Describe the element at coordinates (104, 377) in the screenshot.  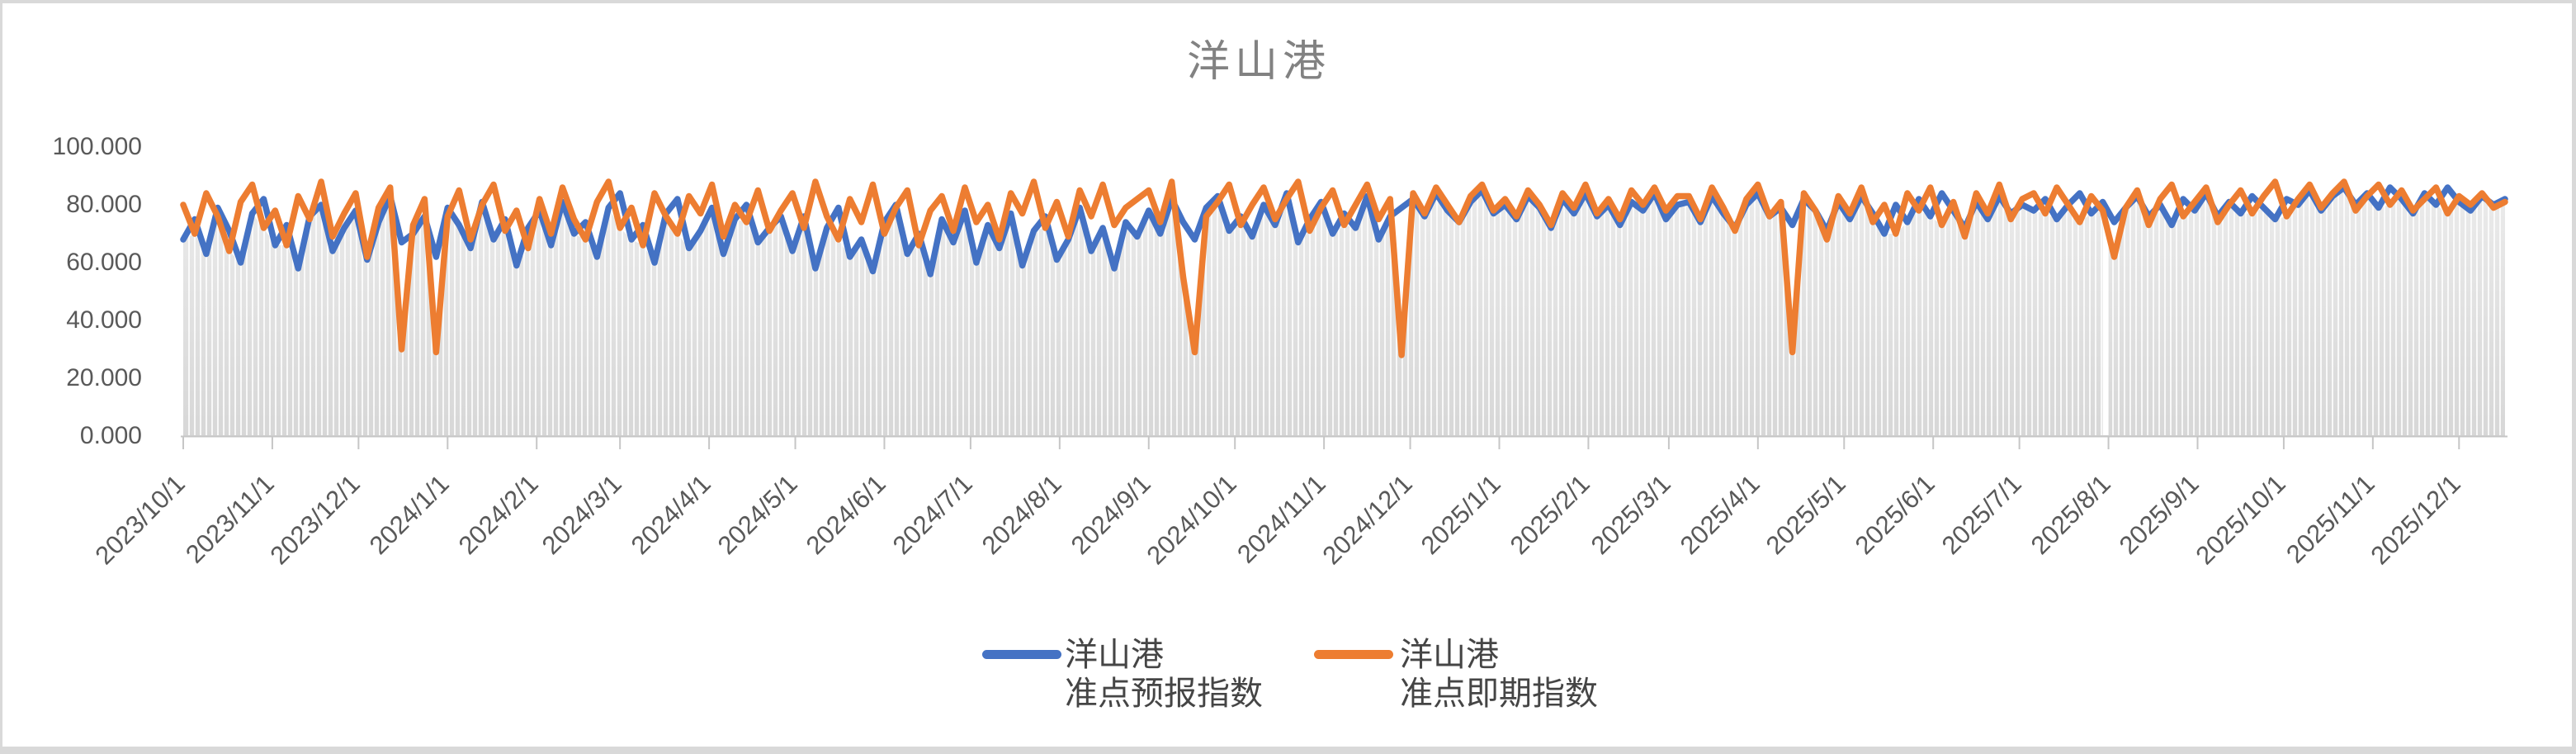
I see `y-axis-label: 20.000` at that location.